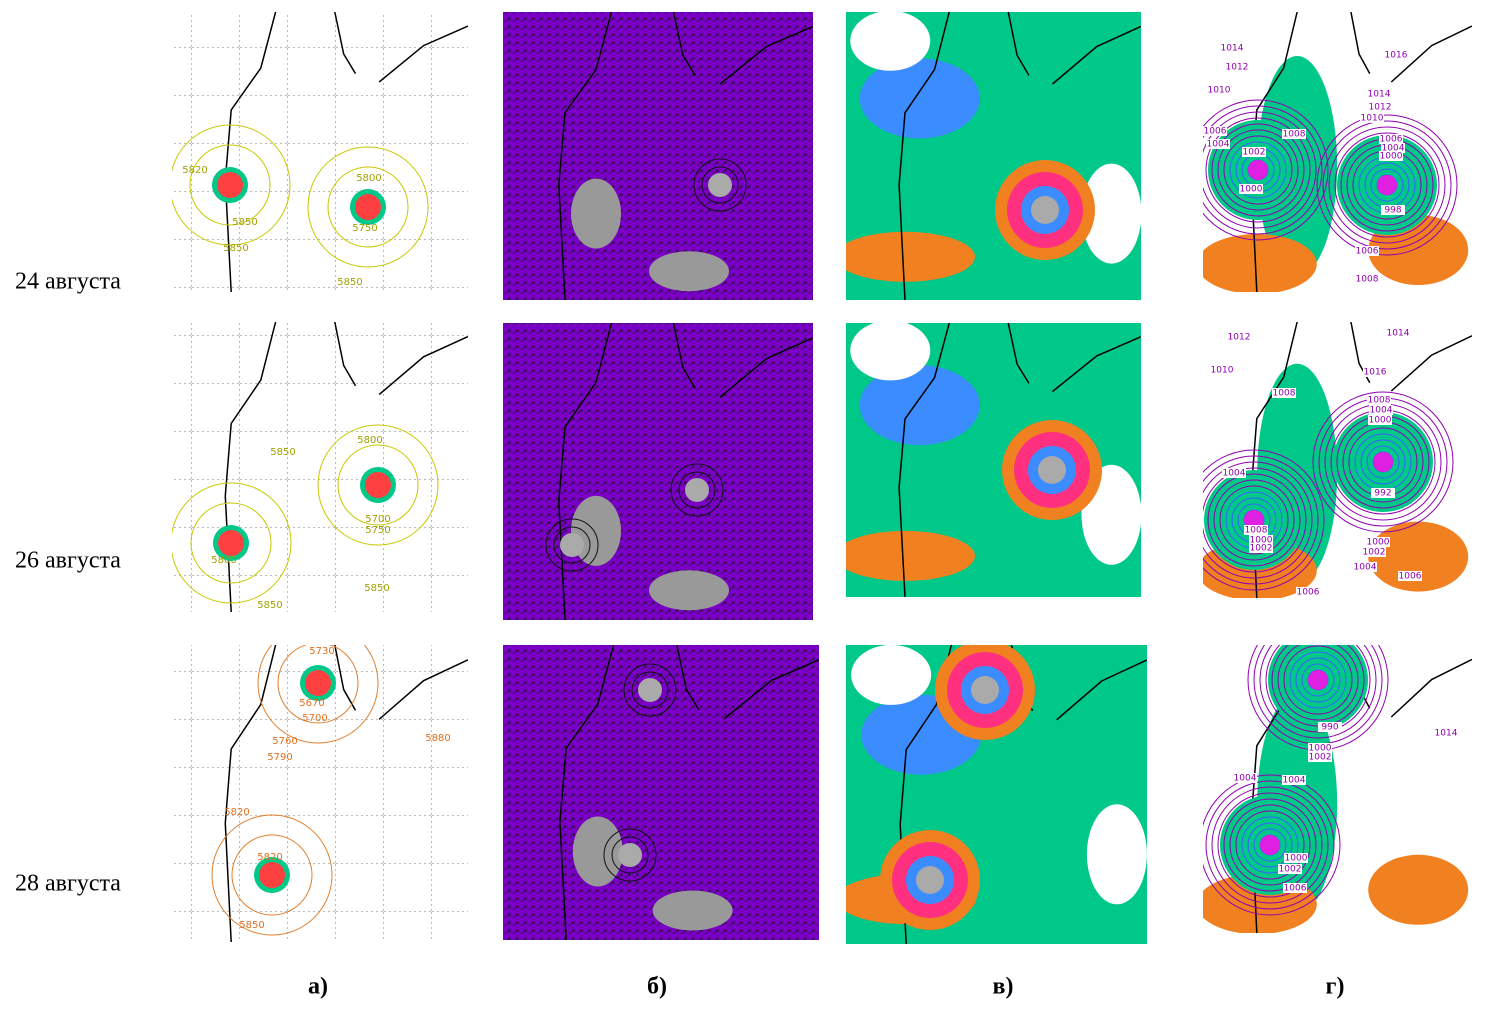 This screenshot has width=1493, height=1012. I want to click on contour-label: 5700, so click(377, 519).